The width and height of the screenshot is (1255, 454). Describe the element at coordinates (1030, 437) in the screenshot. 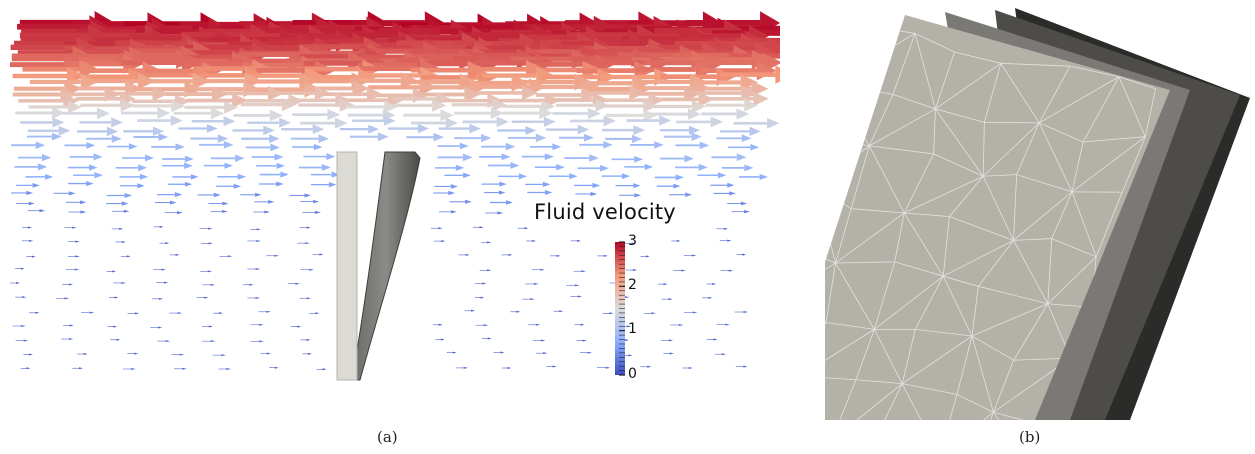

I see `caption-b: (b)` at that location.